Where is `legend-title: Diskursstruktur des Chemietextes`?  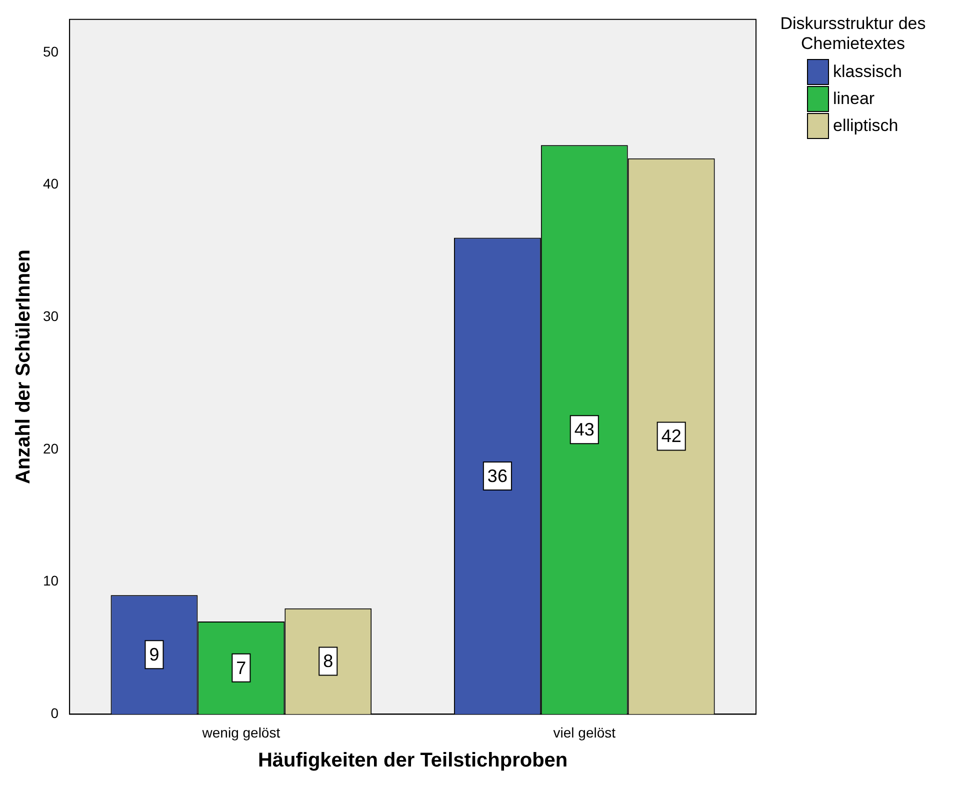
legend-title: Diskursstruktur des Chemietextes is located at coordinates (853, 34).